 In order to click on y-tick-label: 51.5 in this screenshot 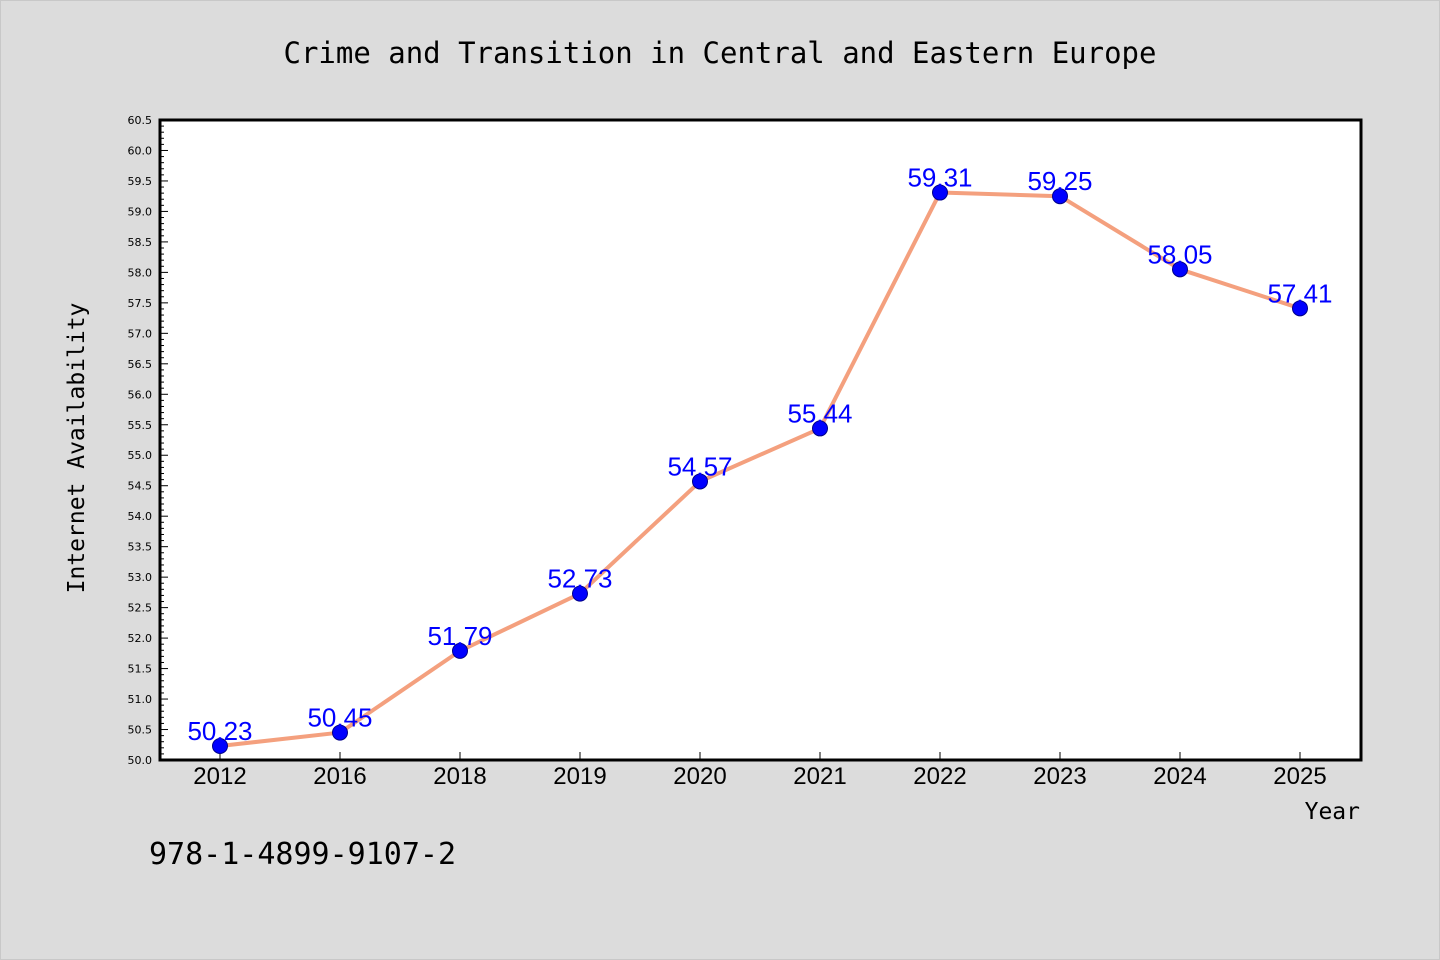, I will do `click(140, 669)`.